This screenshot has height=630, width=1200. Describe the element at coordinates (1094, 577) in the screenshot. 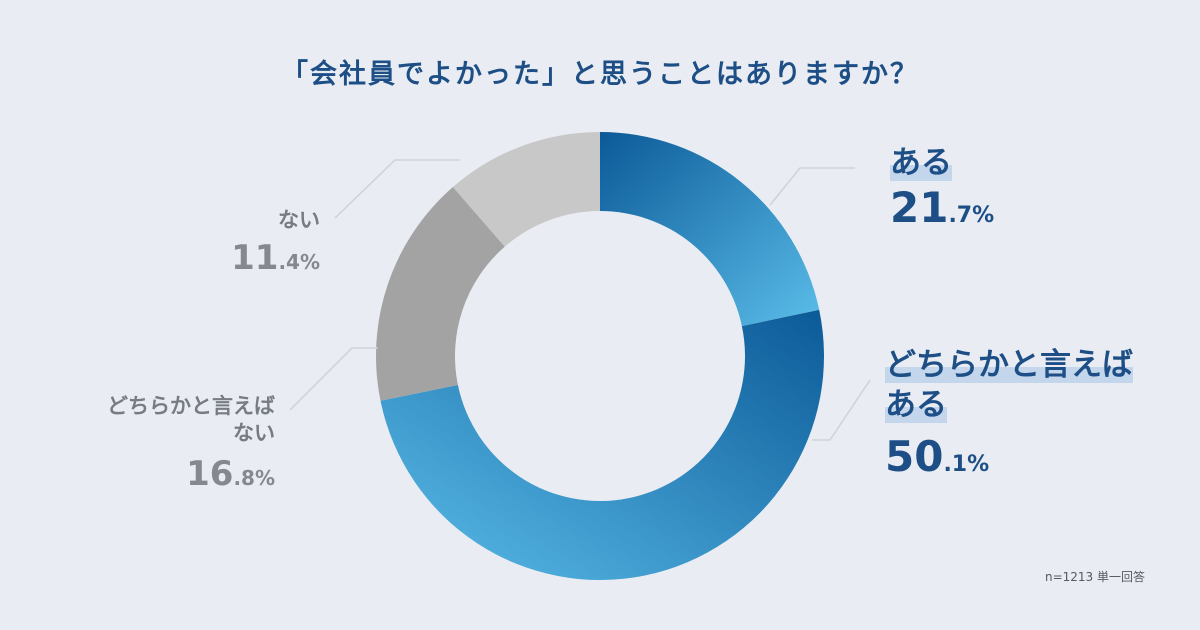

I see `sample-note: n=1213 単一回答` at that location.